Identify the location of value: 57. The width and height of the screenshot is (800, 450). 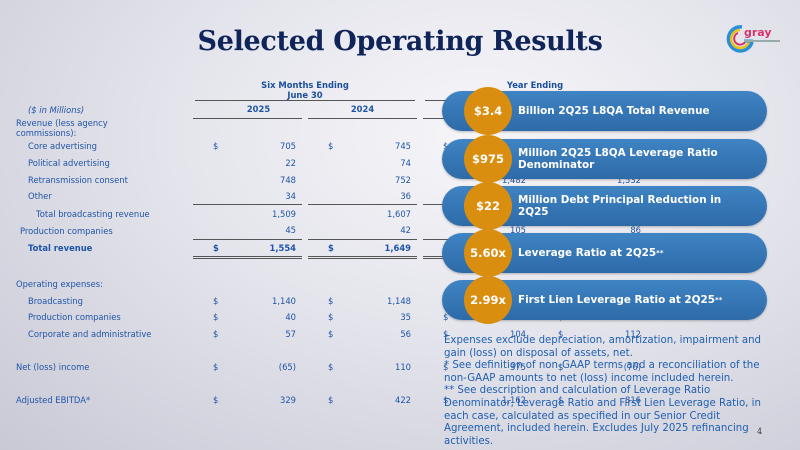
(290, 333).